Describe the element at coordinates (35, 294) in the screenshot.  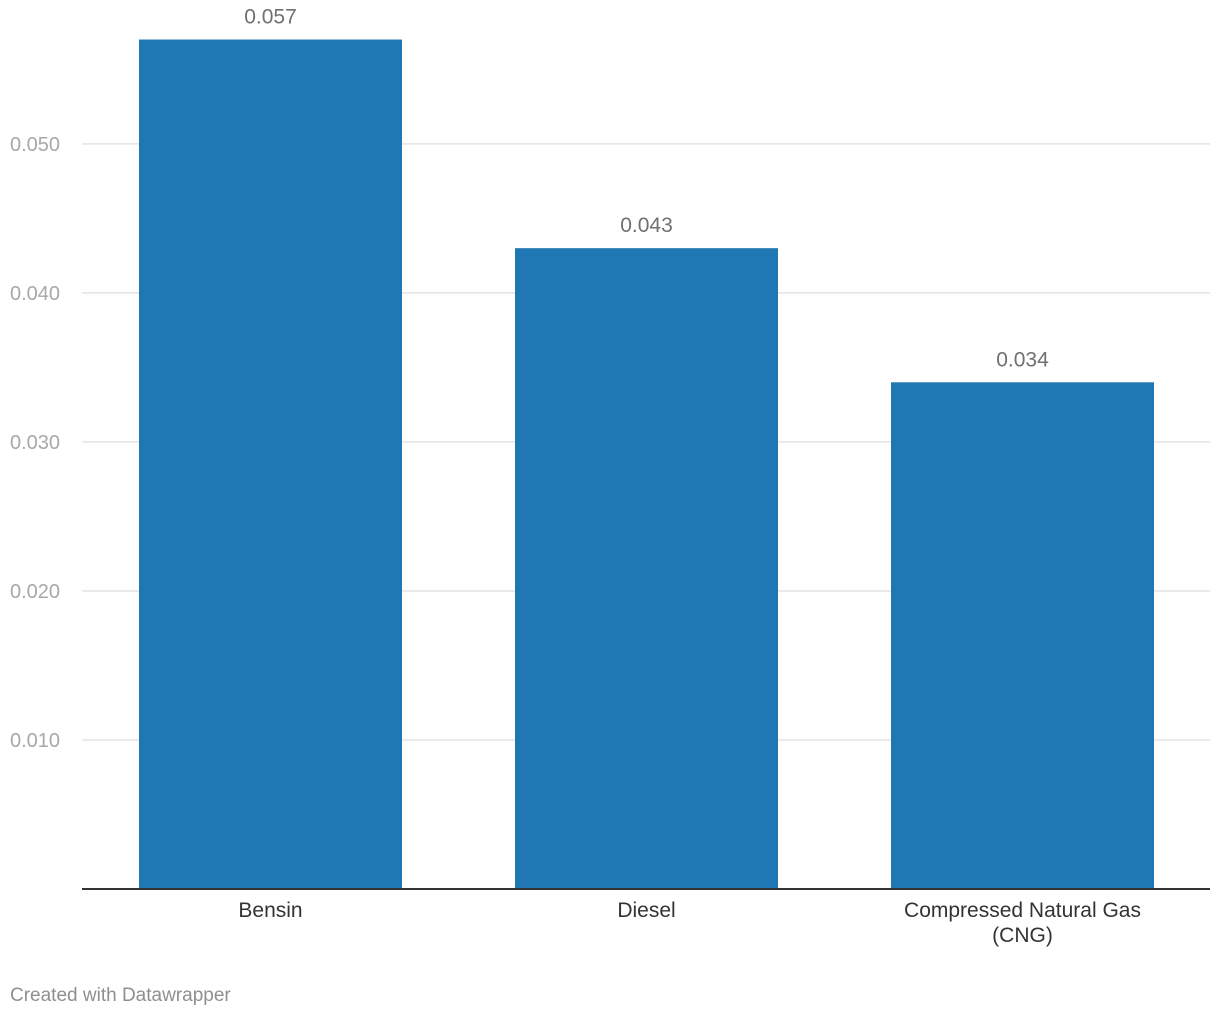
I see `y-tick-label: 0.040` at that location.